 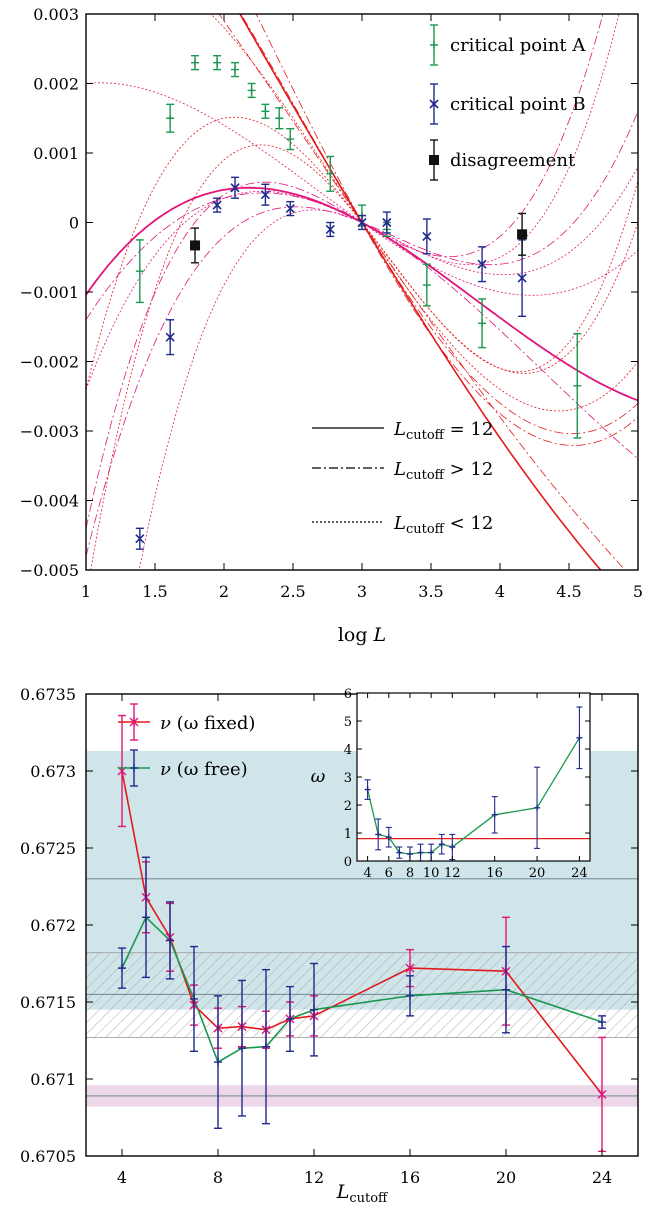 I want to click on bottom-y-tick-label: 0.6715, so click(x=48, y=1002).